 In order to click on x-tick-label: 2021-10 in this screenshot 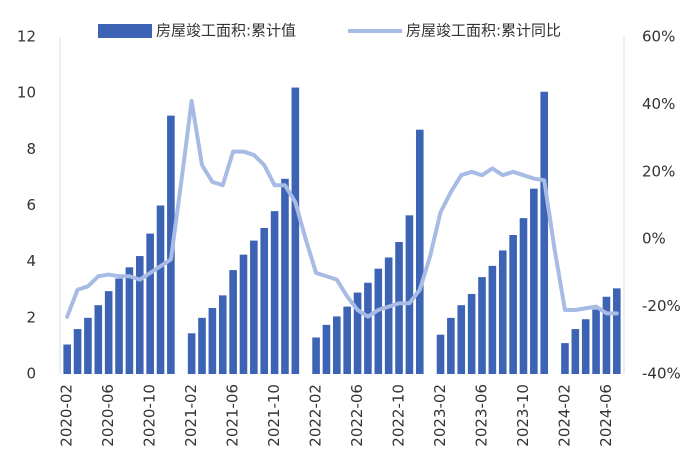, I will do `click(274, 415)`.